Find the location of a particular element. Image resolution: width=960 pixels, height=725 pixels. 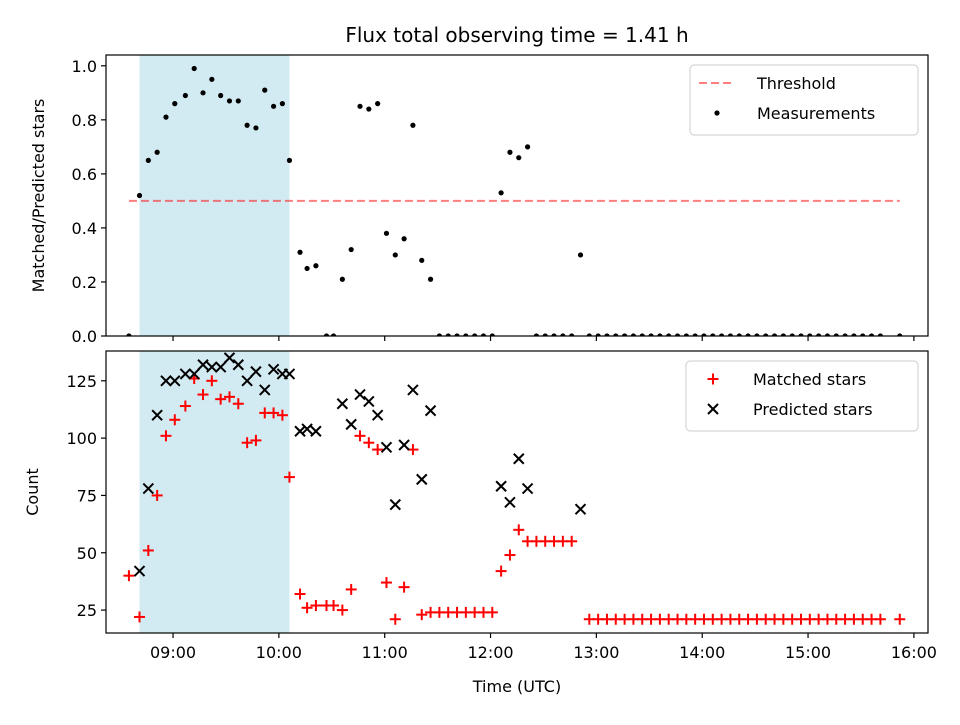

x-tick-label: 12:00 is located at coordinates (490, 652).